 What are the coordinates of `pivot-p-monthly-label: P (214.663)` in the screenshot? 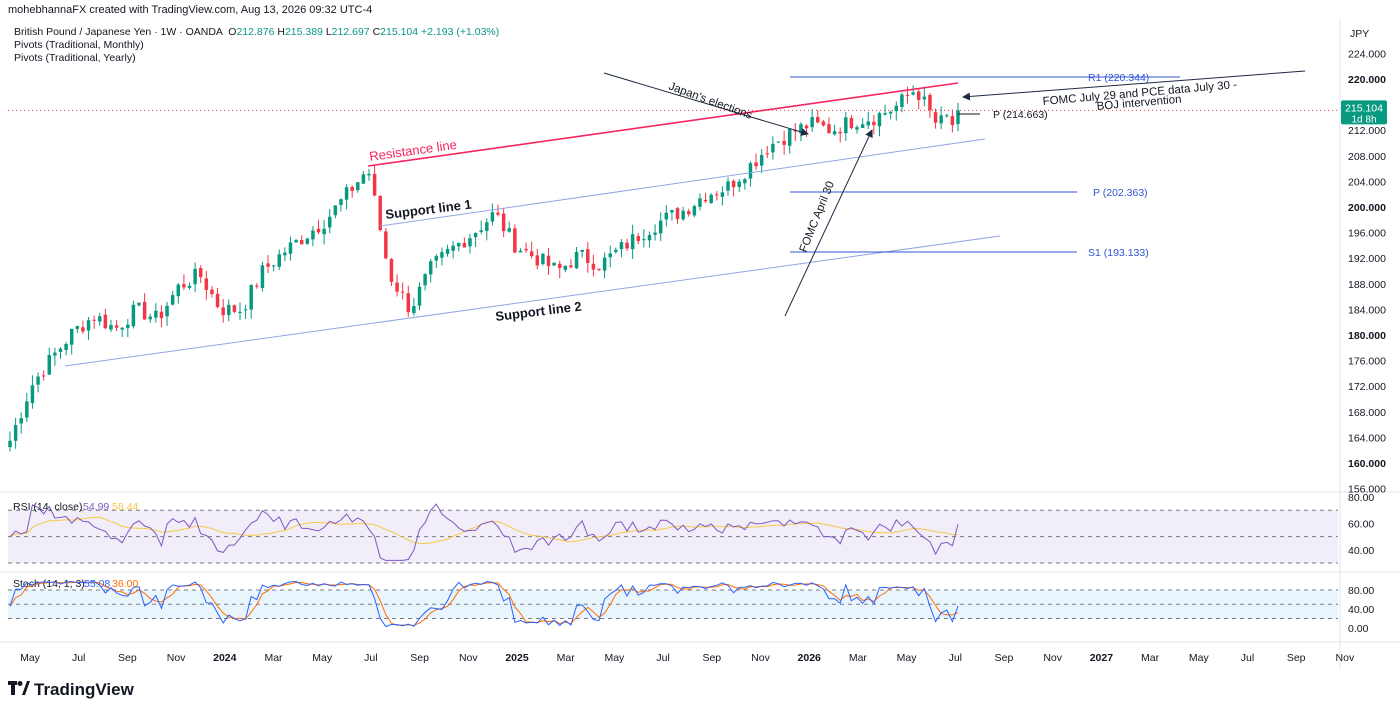 It's located at (1020, 115).